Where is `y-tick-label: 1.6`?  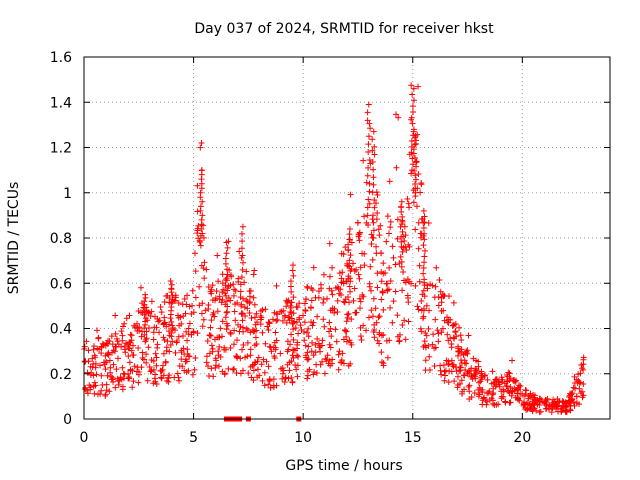
y-tick-label: 1.6 is located at coordinates (61, 58).